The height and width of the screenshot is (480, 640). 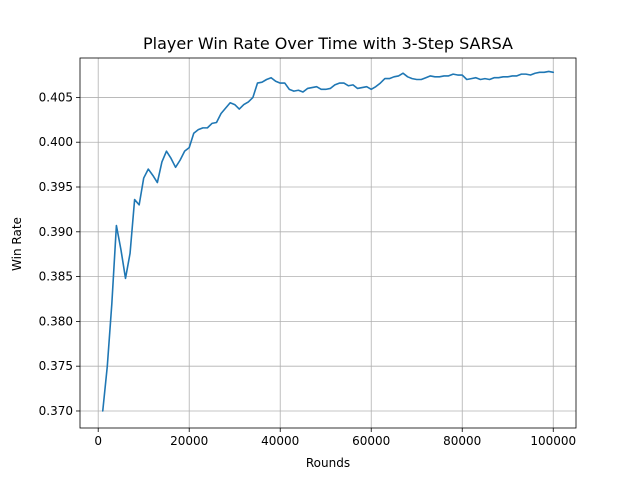 What do you see at coordinates (189, 441) in the screenshot?
I see `x-tick-label: 20000` at bounding box center [189, 441].